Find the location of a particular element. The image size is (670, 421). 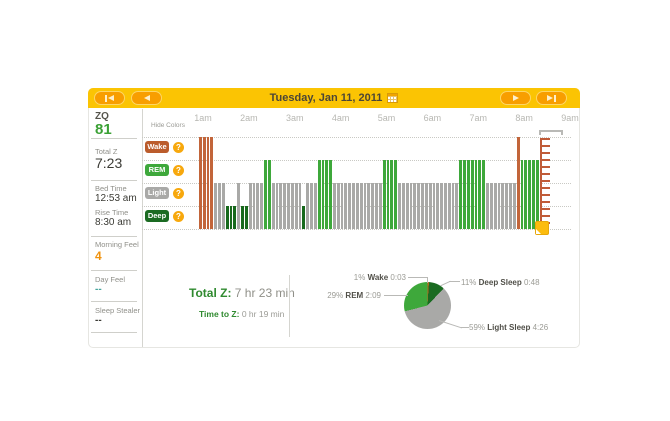

arrow-left-icon is located at coordinates (111, 98).